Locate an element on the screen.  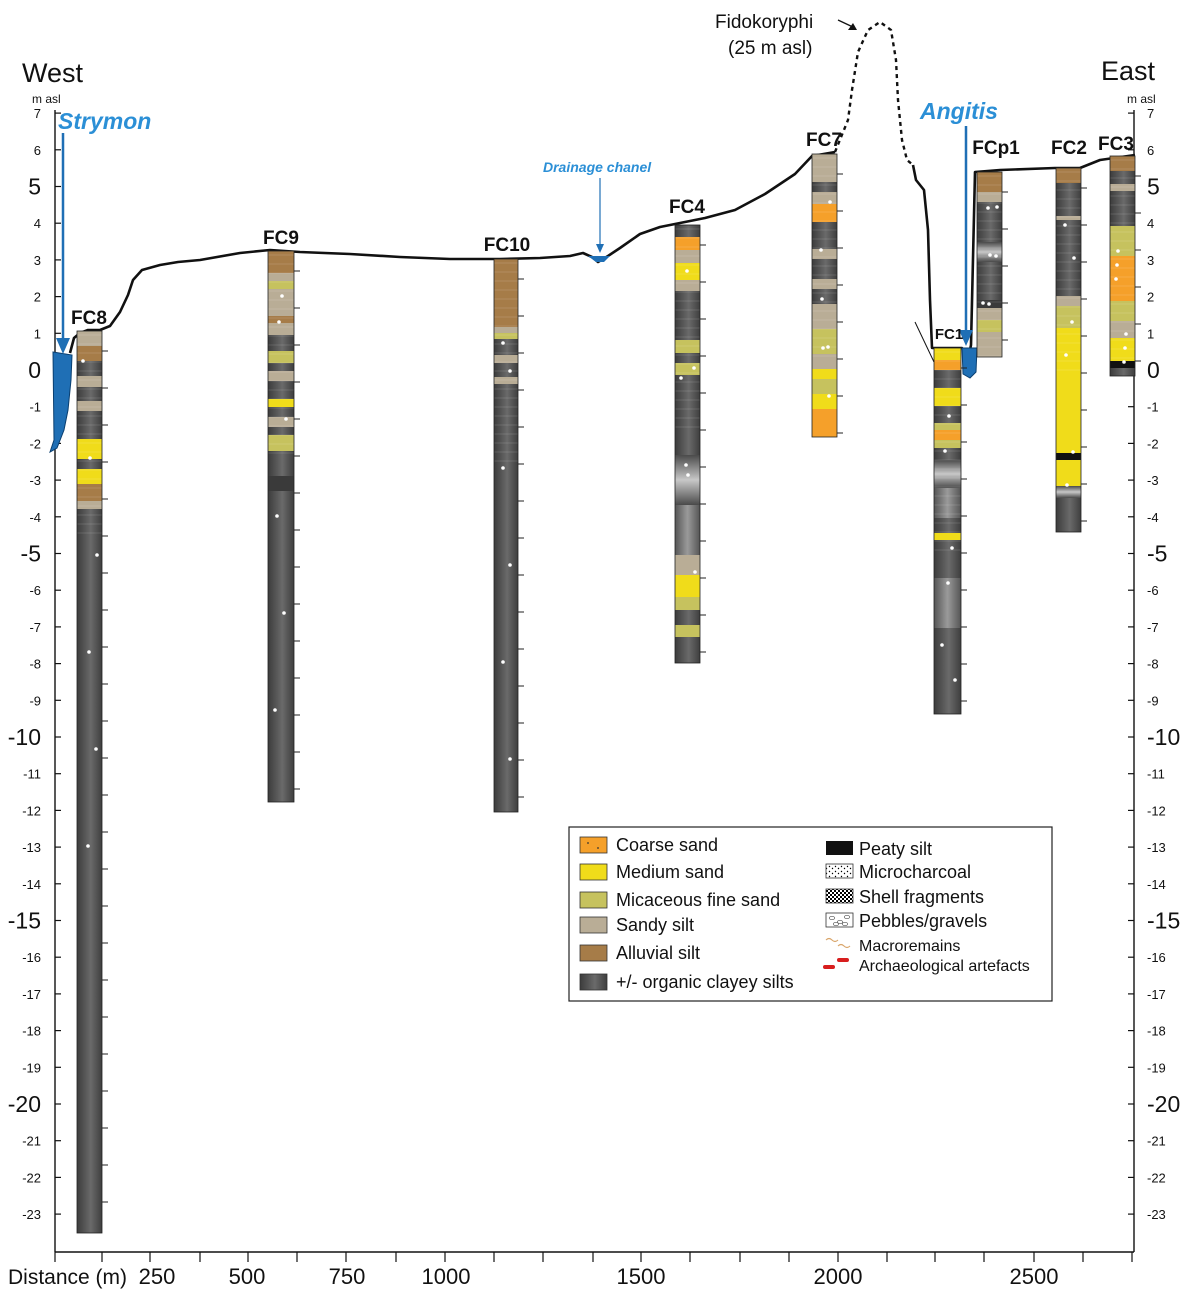
fidokoryphi-pointer-head is located at coordinates (852, 26).